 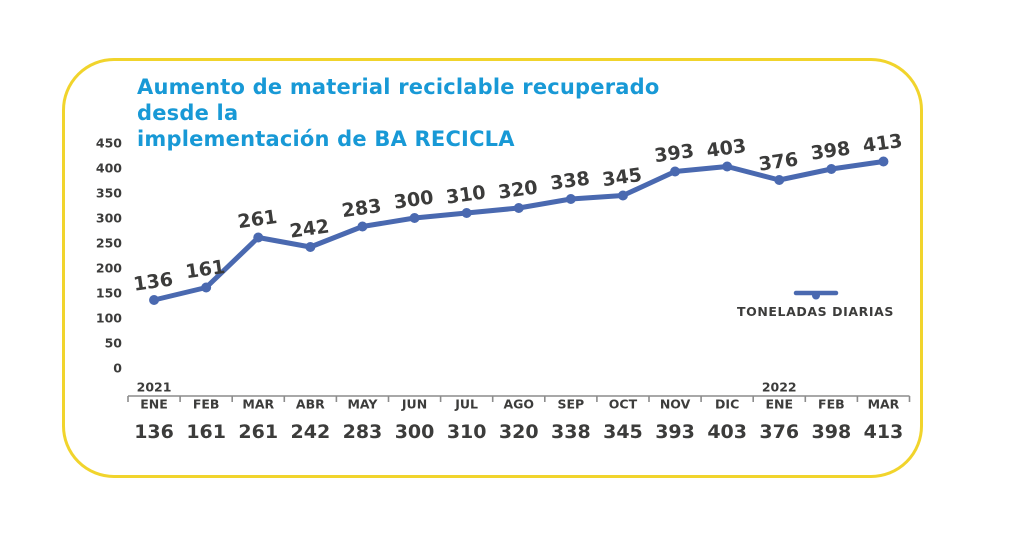 What do you see at coordinates (153, 281) in the screenshot?
I see `data-point-label: 136` at bounding box center [153, 281].